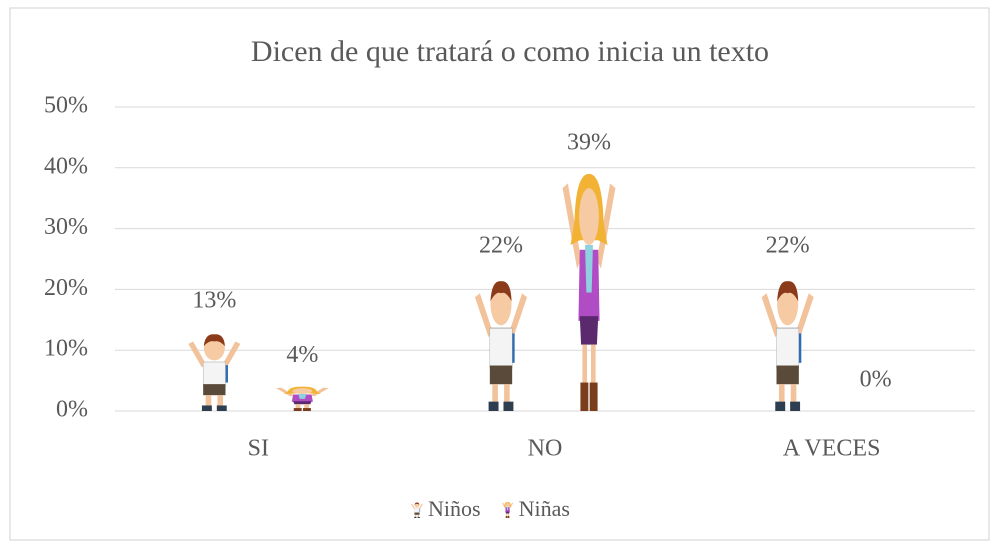  Describe the element at coordinates (454, 508) in the screenshot. I see `legend-label: Niños` at that location.